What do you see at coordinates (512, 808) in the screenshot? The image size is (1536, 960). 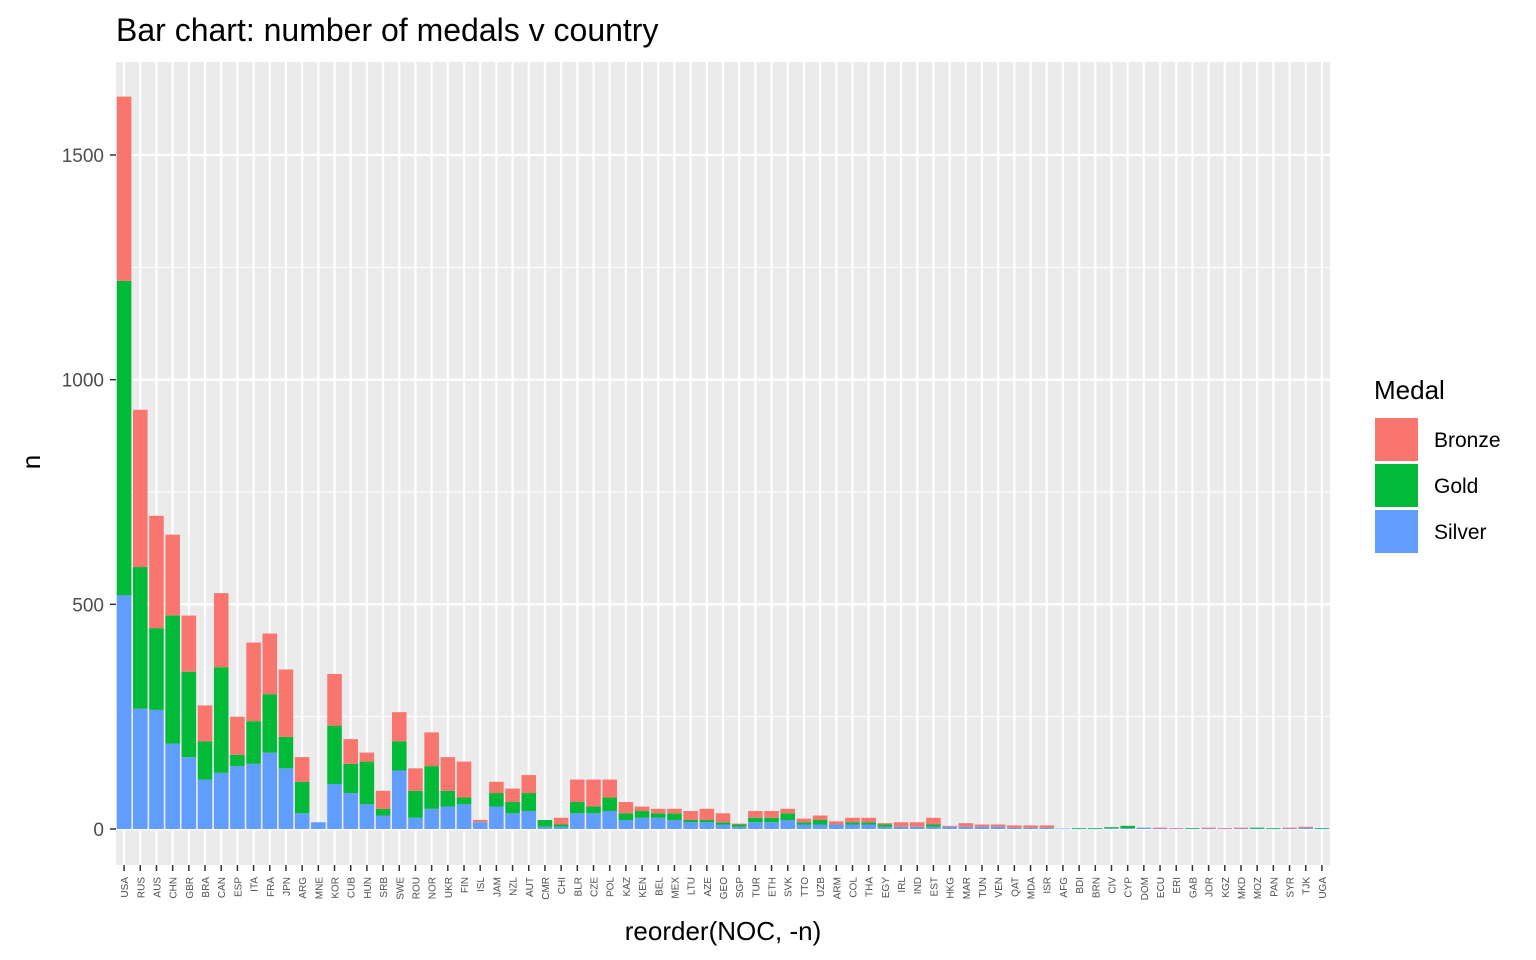 I see `bar-nzl-gold` at bounding box center [512, 808].